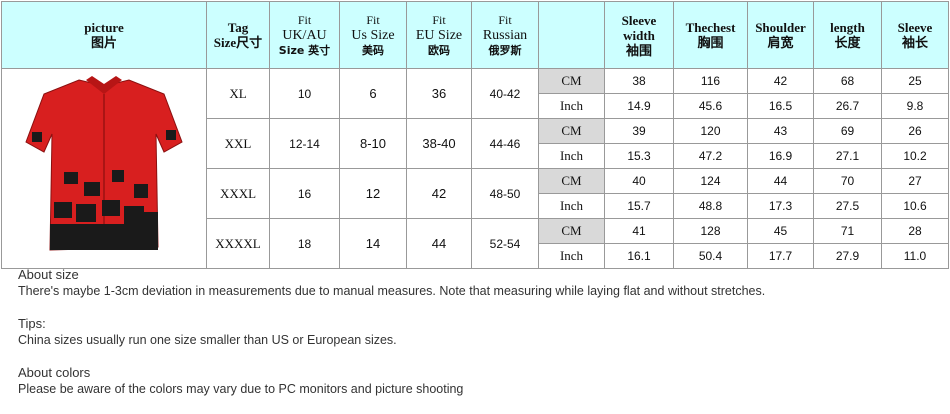  I want to click on us-cell: 6, so click(373, 93).